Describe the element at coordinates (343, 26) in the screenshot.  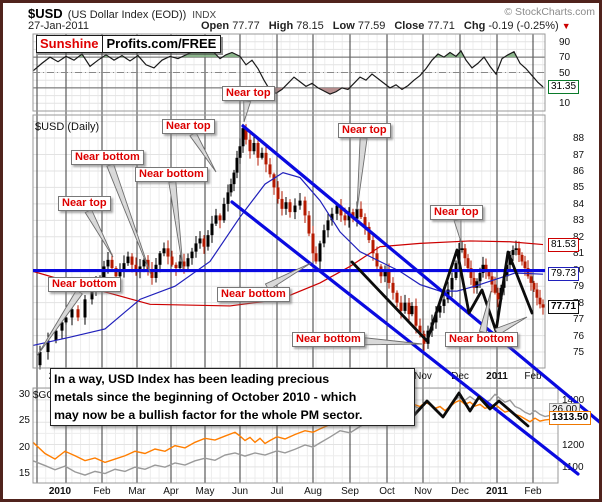
I see `low-label: Low` at that location.